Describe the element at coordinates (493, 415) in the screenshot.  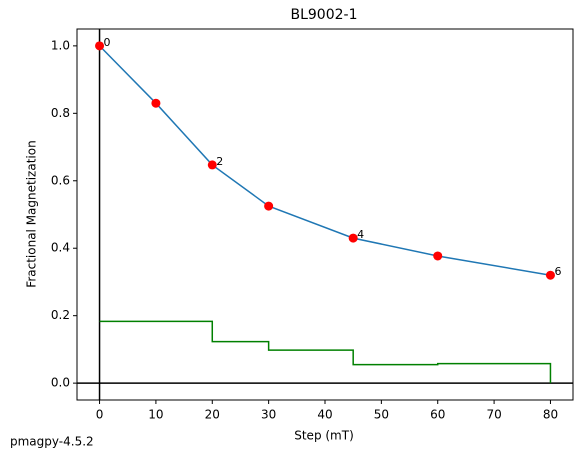
I see `x-tick-label: 70` at that location.